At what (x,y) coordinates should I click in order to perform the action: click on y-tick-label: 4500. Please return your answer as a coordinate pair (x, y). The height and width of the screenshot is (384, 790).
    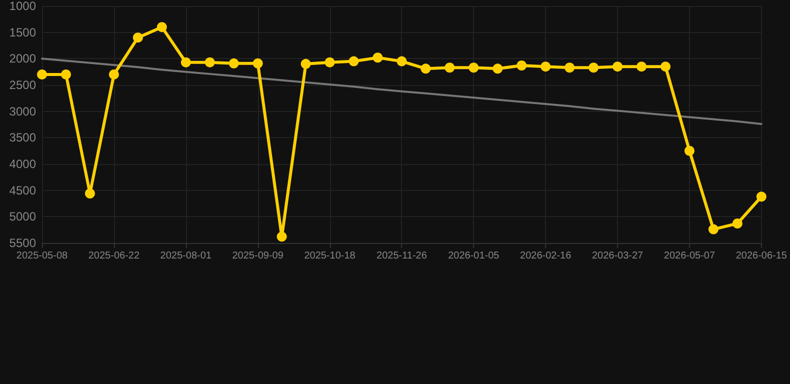
    Looking at the image, I should click on (22, 190).